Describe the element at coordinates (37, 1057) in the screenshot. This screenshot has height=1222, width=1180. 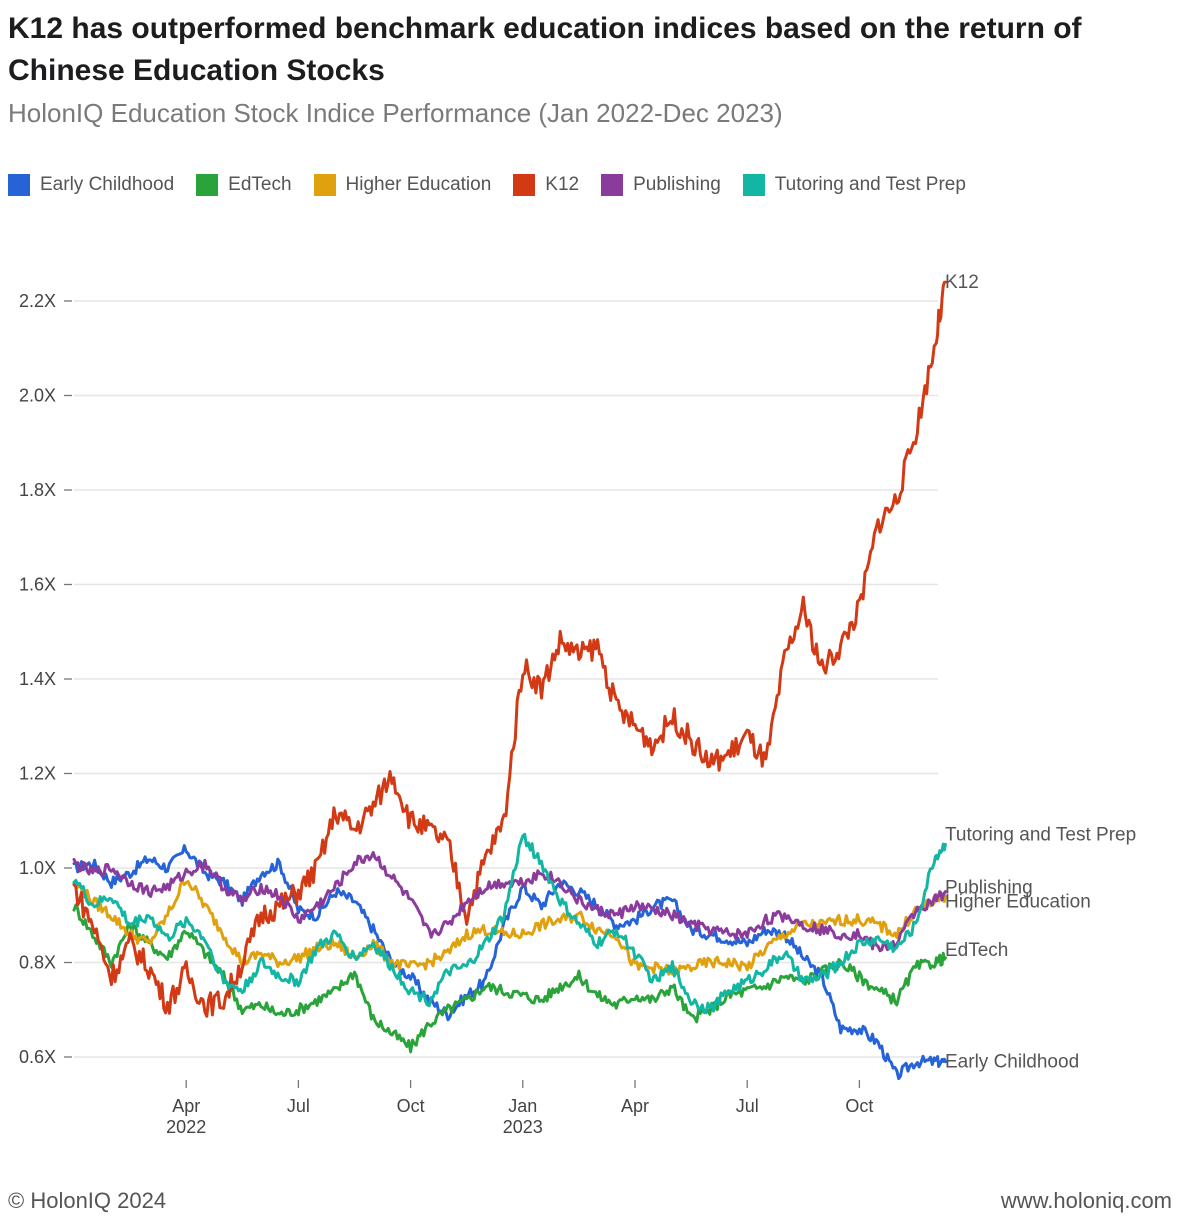
I see `y-tick-label: 0.6X` at that location.